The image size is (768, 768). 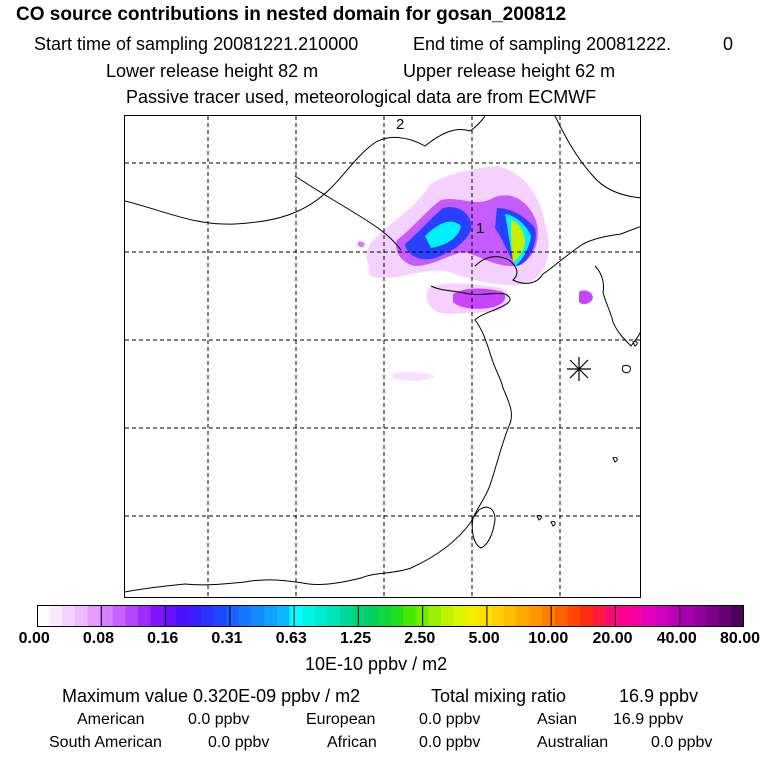 What do you see at coordinates (211, 696) in the screenshot?
I see `maximum-value: Maximum value 0.320E-09 ppbv / m2` at bounding box center [211, 696].